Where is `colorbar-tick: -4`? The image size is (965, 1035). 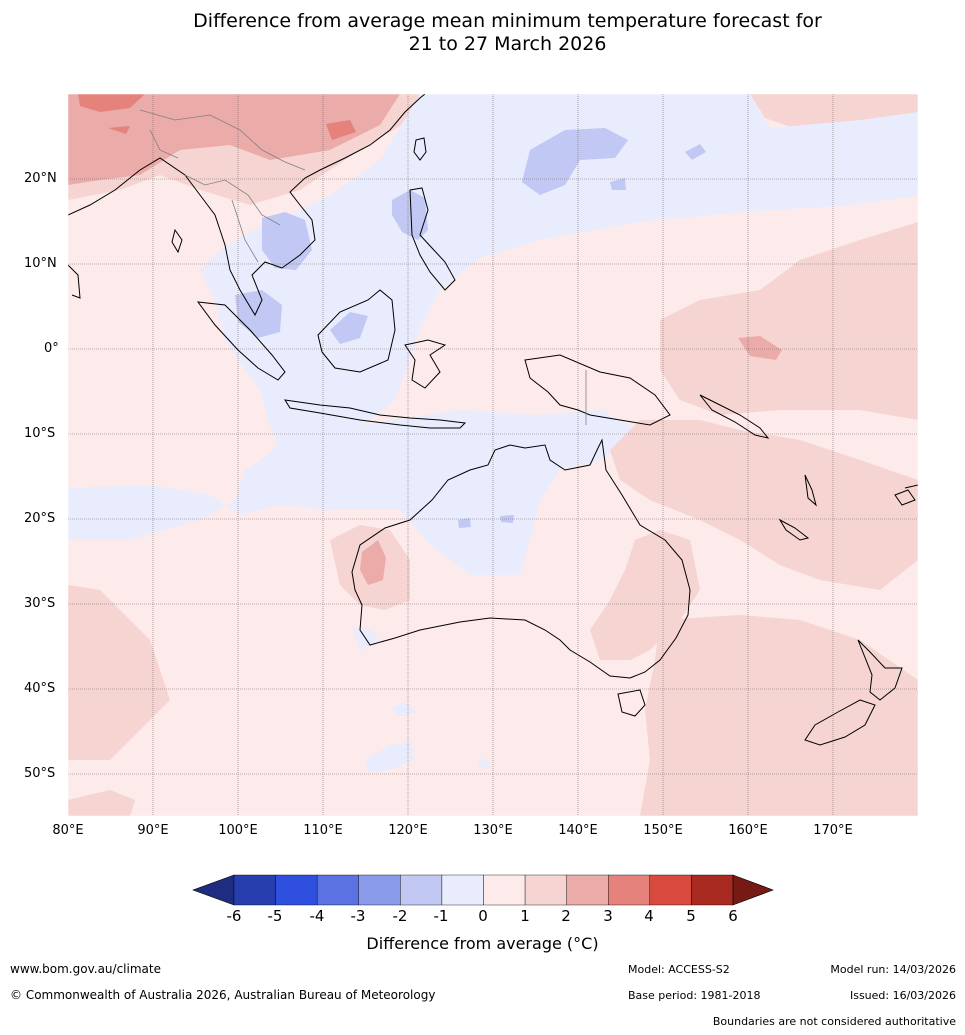
colorbar-tick: -4 is located at coordinates (317, 916).